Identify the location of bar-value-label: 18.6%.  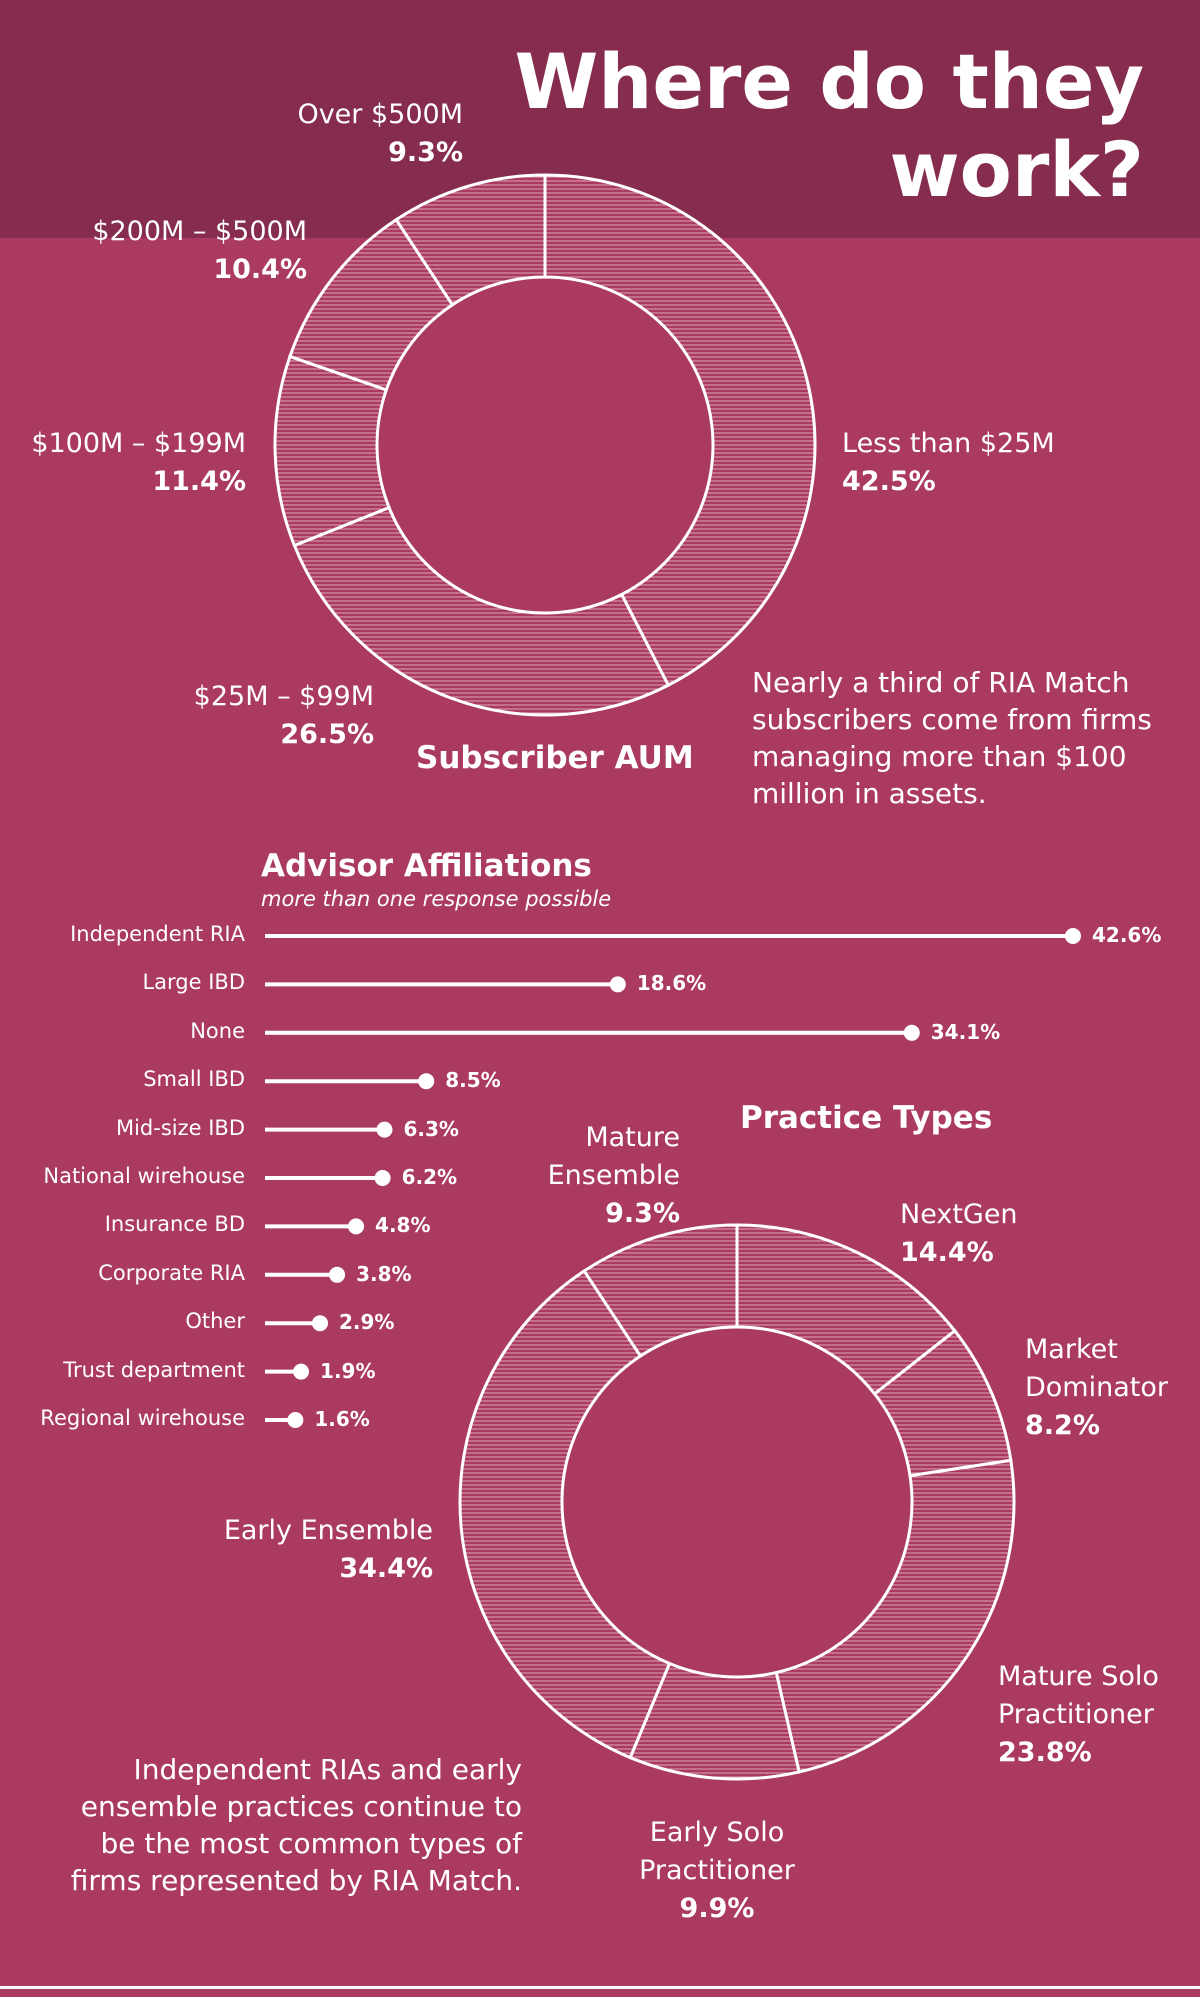
(671, 983).